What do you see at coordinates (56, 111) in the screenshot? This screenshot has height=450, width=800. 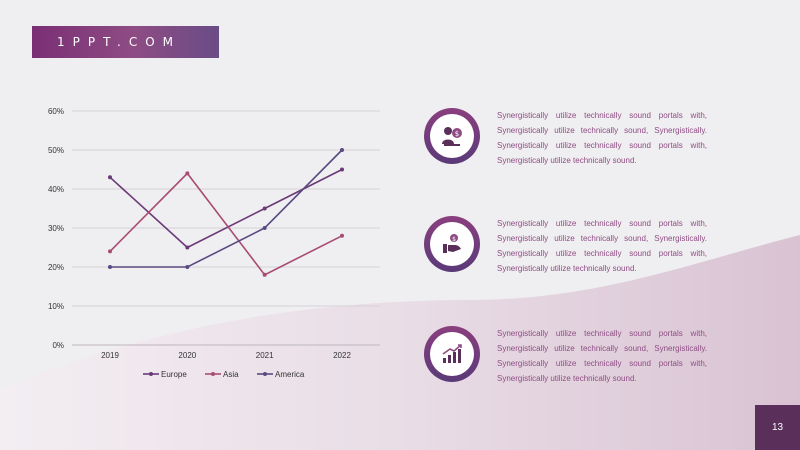 I see `y-tick-label: 60%` at bounding box center [56, 111].